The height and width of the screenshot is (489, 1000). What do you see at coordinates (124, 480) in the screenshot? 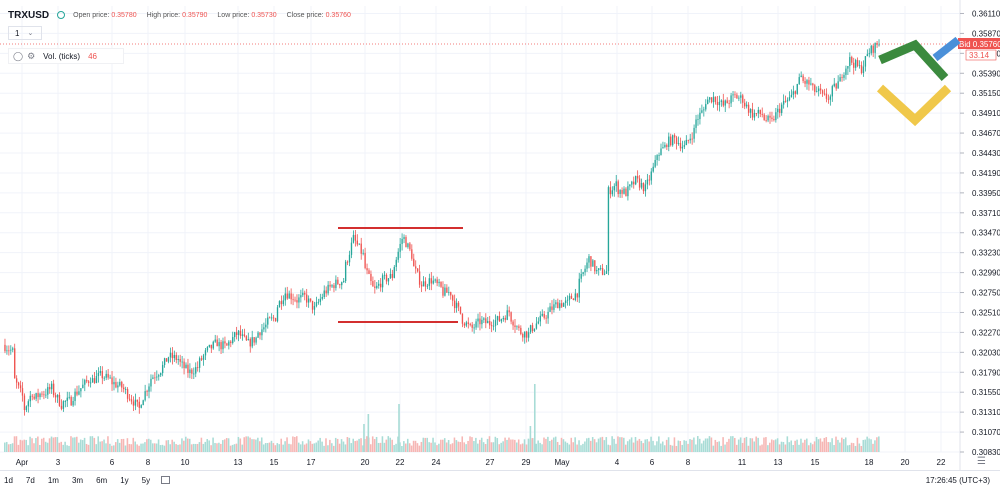
I see `range-button-1y: 1y` at bounding box center [124, 480].